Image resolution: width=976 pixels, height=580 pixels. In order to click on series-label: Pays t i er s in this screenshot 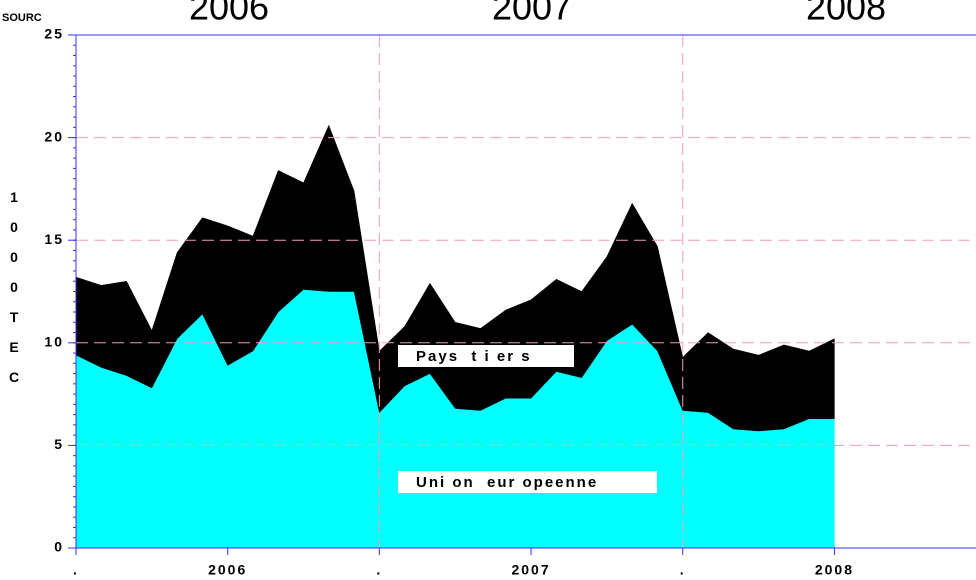, I will do `click(474, 356)`.